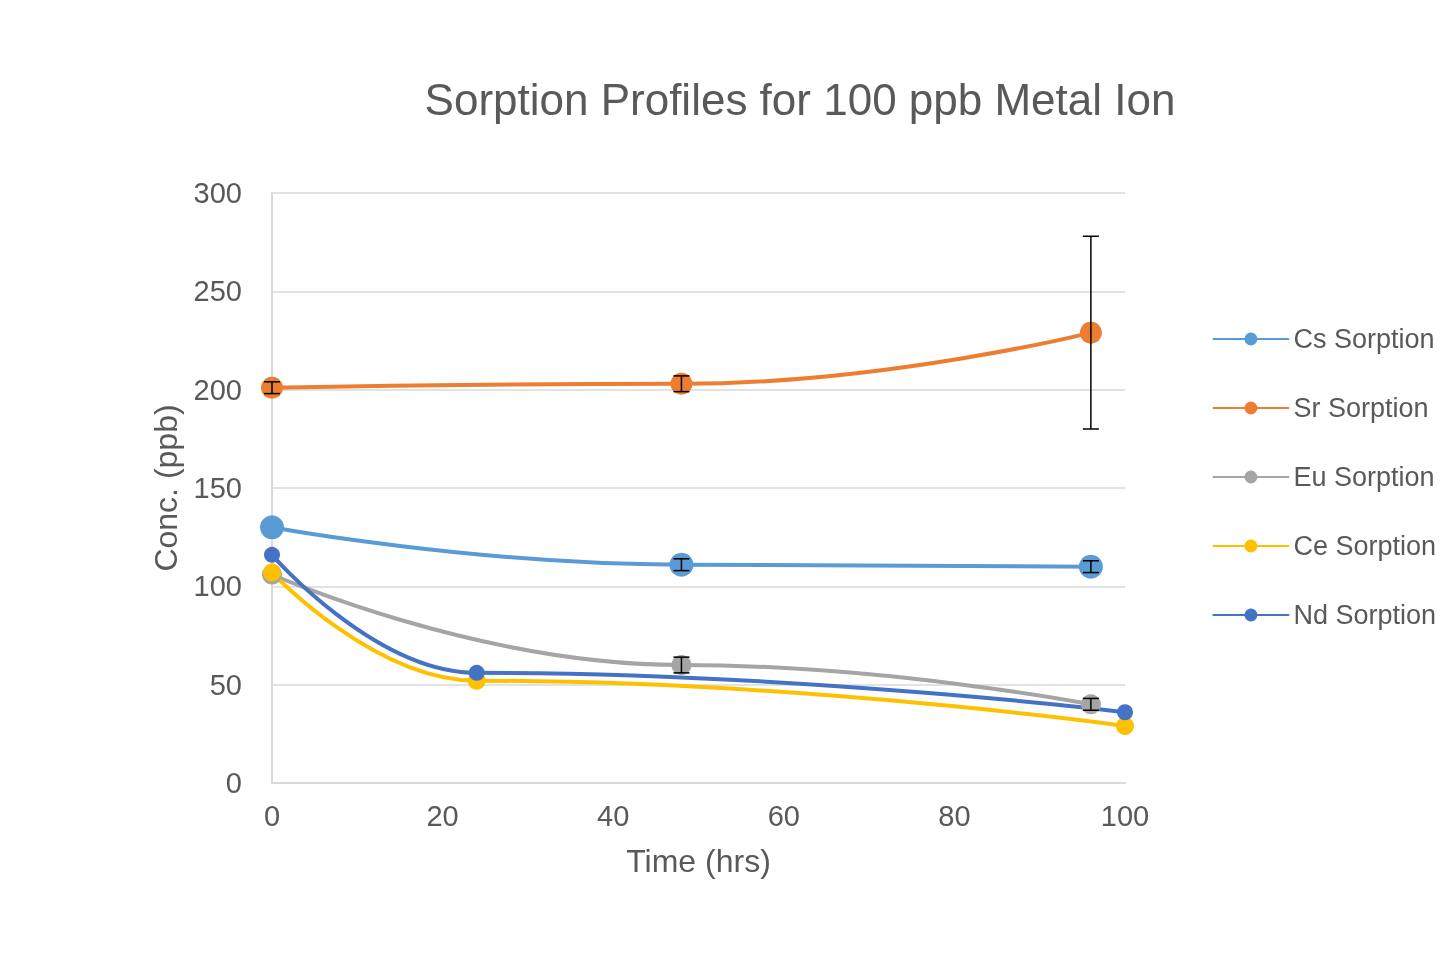 This screenshot has height=954, width=1451. What do you see at coordinates (225, 684) in the screenshot?
I see `y-tick-label: 50` at bounding box center [225, 684].